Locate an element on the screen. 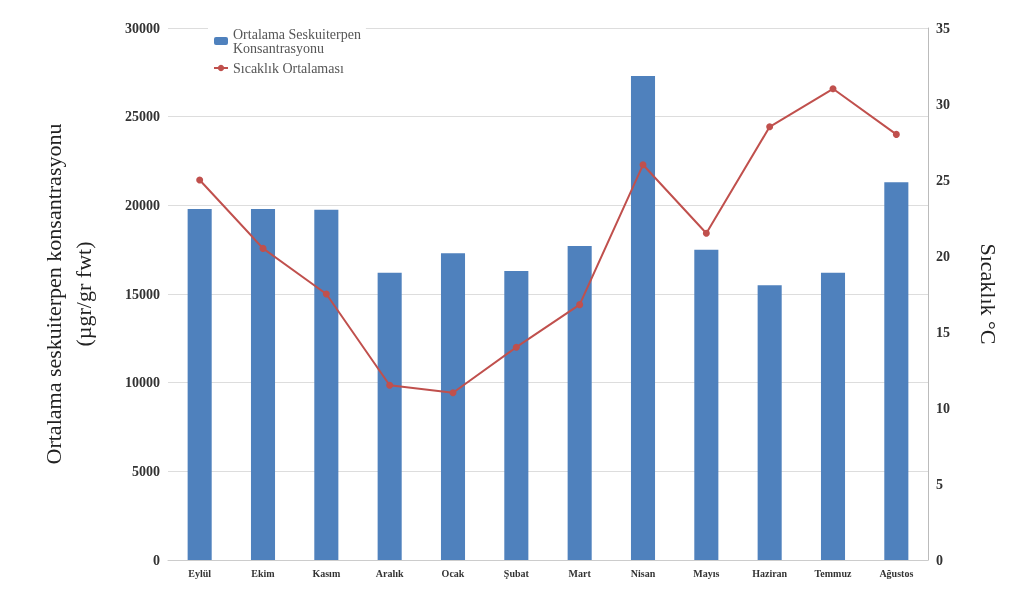  y2-tick-label: 15 is located at coordinates (943, 332).